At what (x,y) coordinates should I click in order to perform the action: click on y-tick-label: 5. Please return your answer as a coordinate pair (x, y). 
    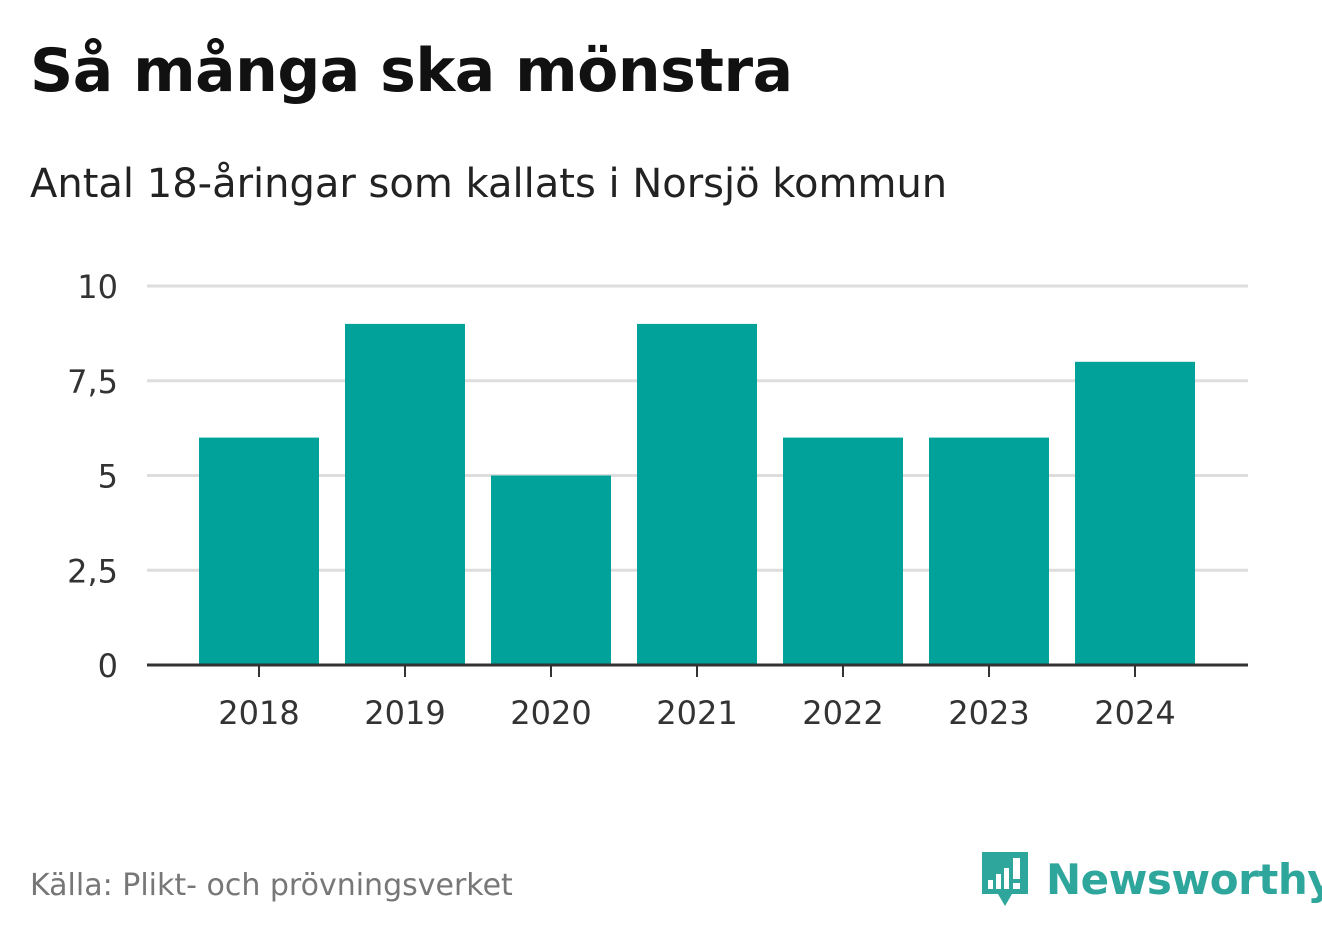
    Looking at the image, I should click on (108, 477).